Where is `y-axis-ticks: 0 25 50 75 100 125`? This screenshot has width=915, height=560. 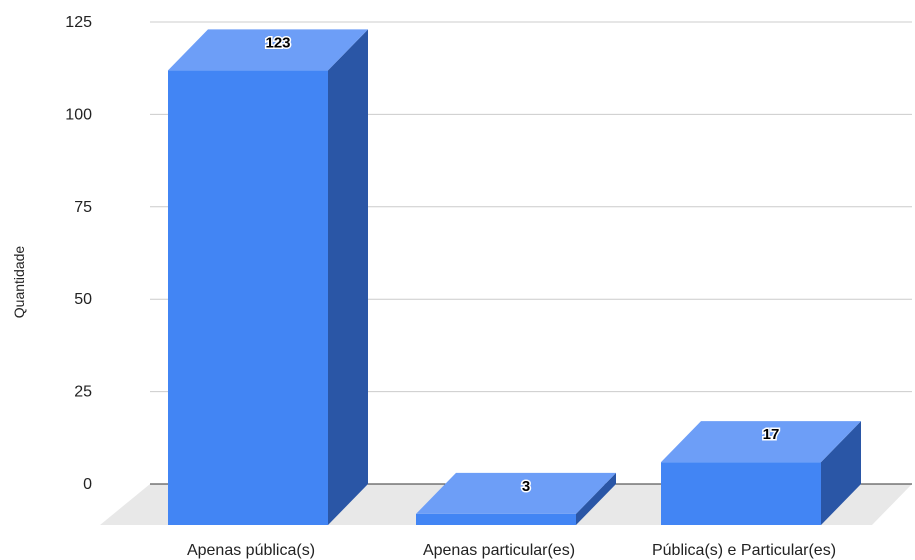
y-axis-ticks: 0 25 50 75 100 125 is located at coordinates (78, 253).